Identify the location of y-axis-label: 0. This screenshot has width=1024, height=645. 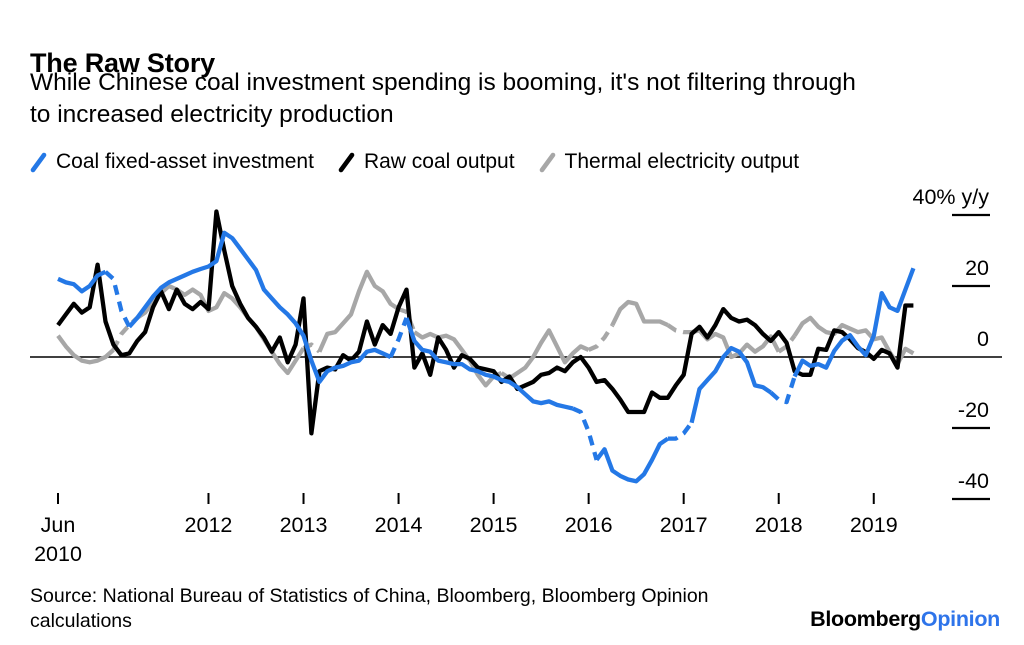
(983, 339).